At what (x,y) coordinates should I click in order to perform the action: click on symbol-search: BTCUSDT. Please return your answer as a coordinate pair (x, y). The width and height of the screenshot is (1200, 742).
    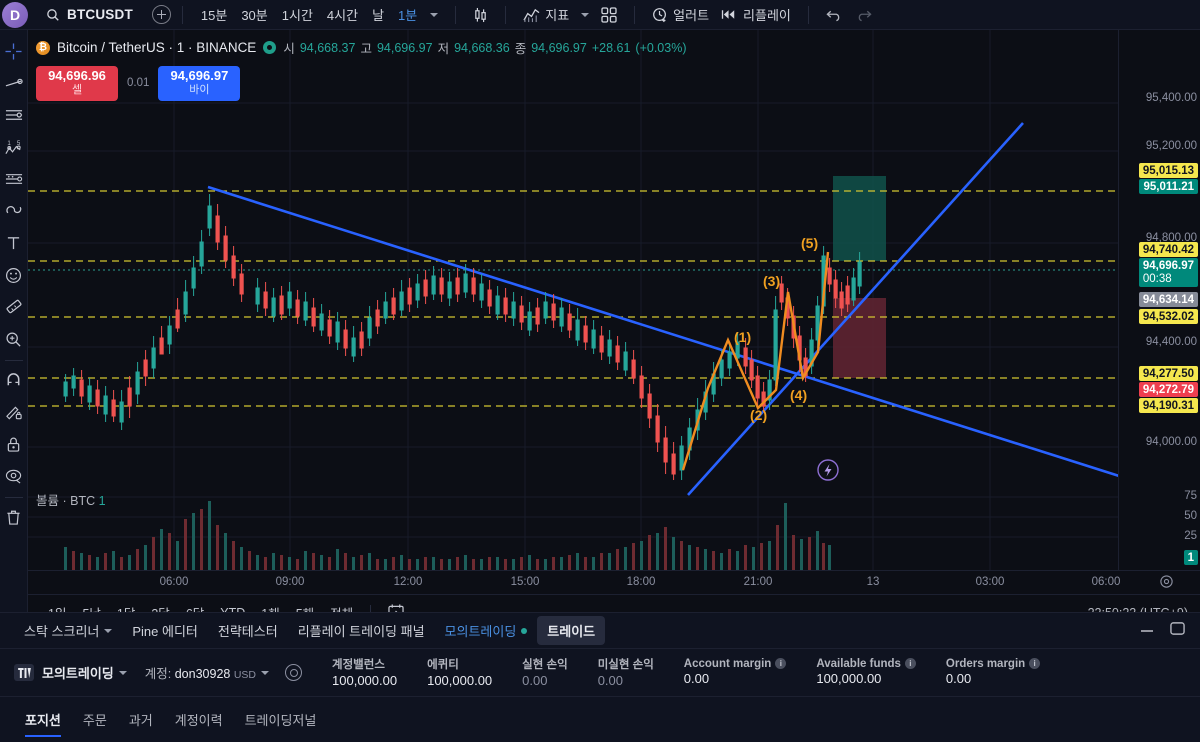
    Looking at the image, I should click on (89, 15).